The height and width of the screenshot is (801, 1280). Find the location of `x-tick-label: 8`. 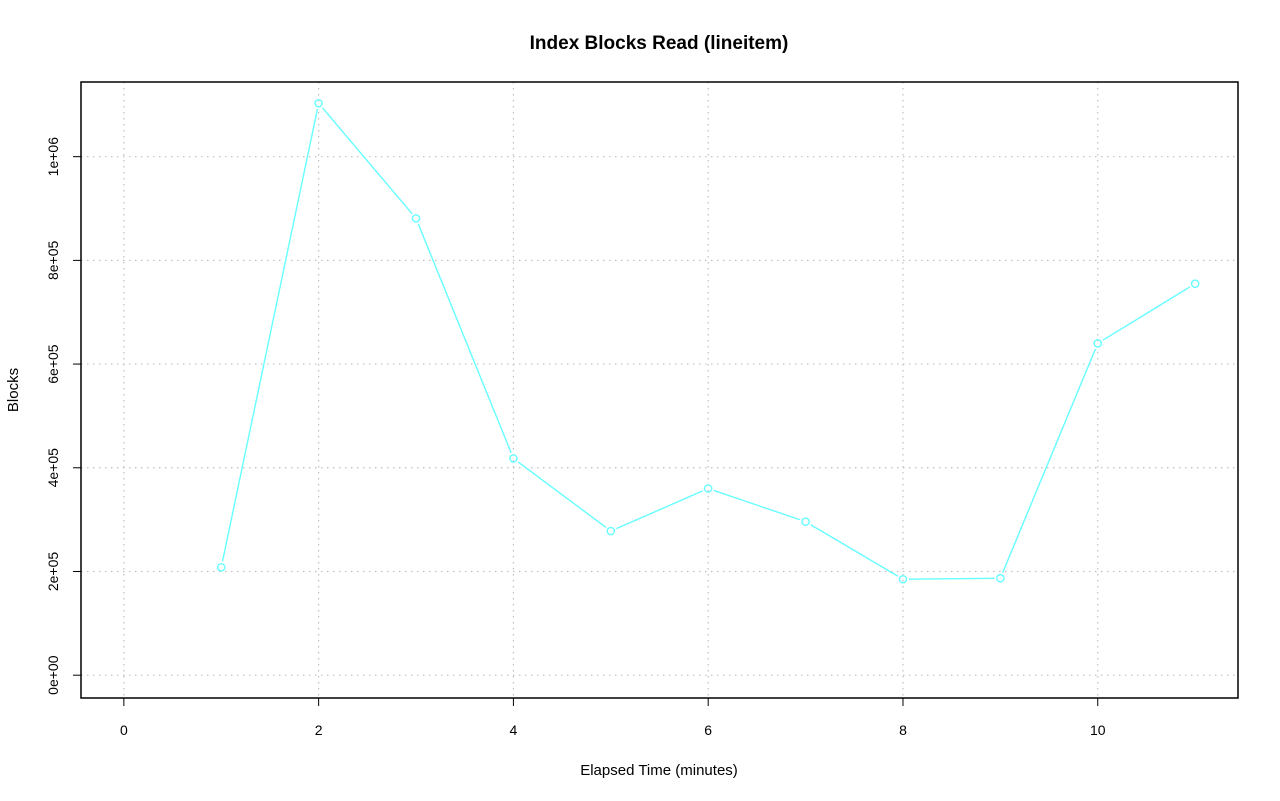

x-tick-label: 8 is located at coordinates (903, 730).